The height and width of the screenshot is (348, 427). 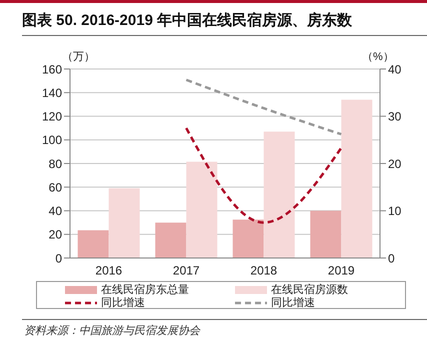 I want to click on x-tick-label: 2017, so click(x=186, y=271).